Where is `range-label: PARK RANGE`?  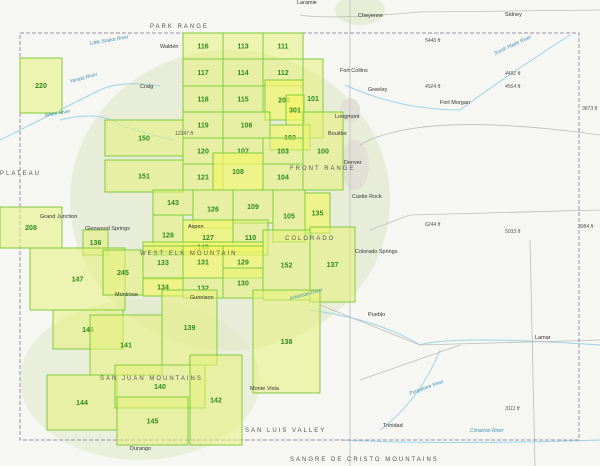 range-label: PARK RANGE is located at coordinates (179, 27).